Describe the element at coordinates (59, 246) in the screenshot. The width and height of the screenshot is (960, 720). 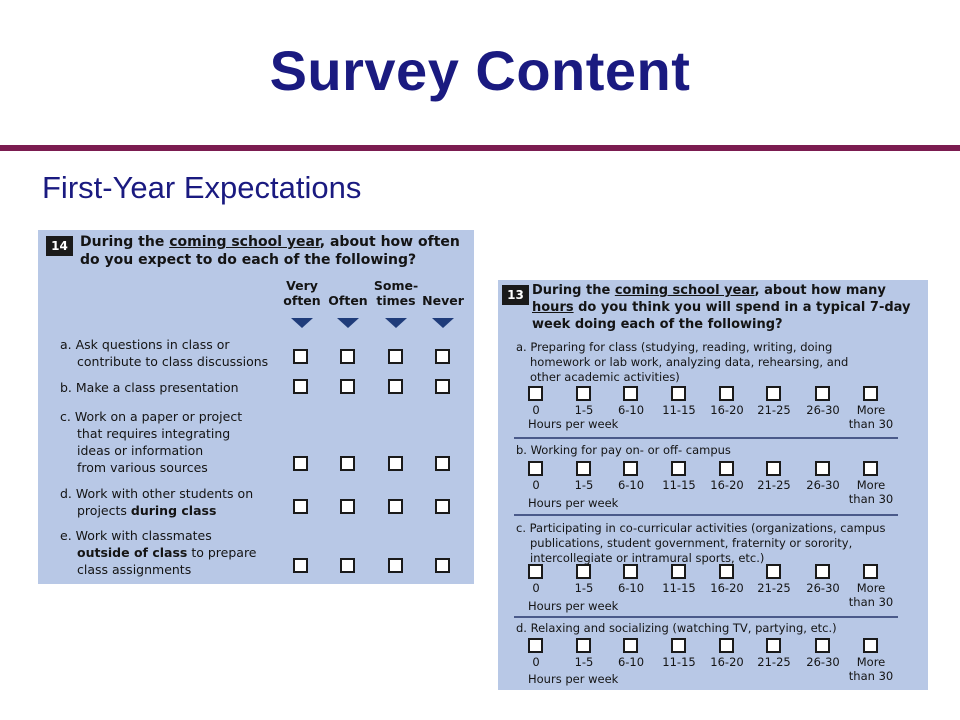
I see `question-number-badge: 14` at that location.